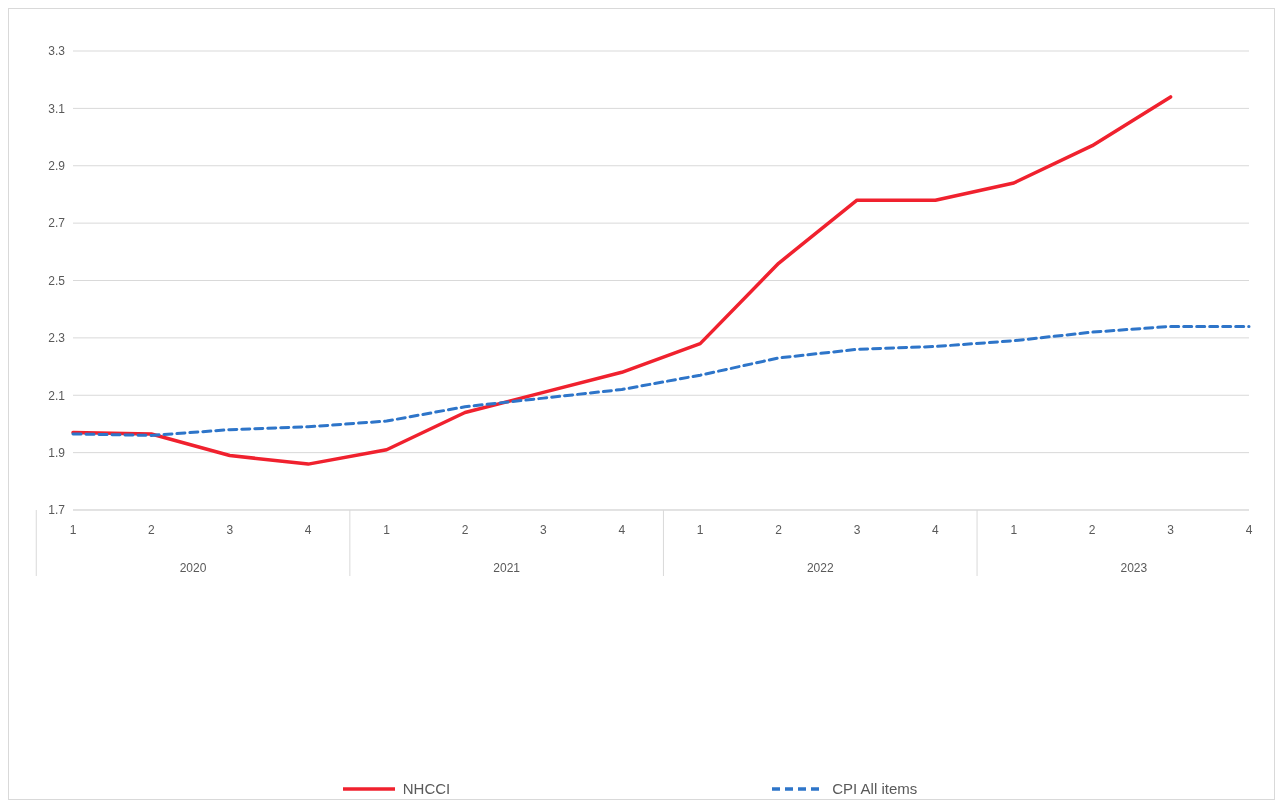 This screenshot has height=808, width=1281. I want to click on y-tick-label: 3.3, so click(57, 51).